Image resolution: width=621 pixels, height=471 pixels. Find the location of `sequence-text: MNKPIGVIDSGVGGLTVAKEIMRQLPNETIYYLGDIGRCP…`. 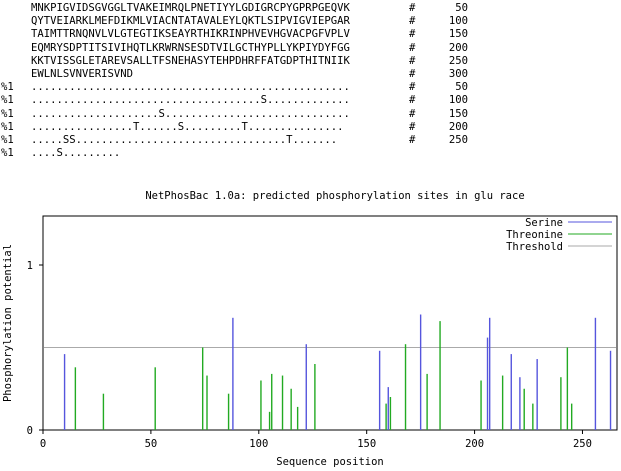

sequence-text: MNKPIGVIDSGVGGLTVAKEIMRQLPNETIYYLGDIGRCP… is located at coordinates (190, 8).